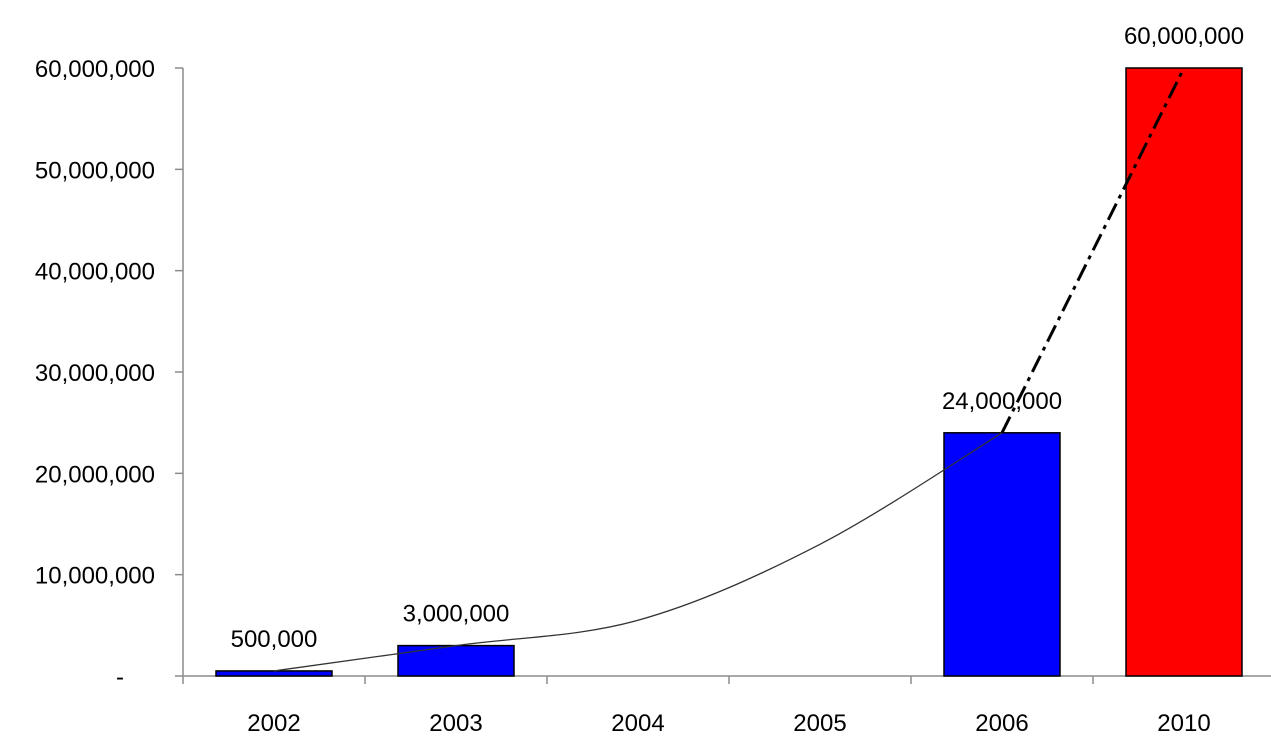 Image resolution: width=1271 pixels, height=738 pixels. I want to click on y-tick-label: 40,000,000, so click(95, 272).